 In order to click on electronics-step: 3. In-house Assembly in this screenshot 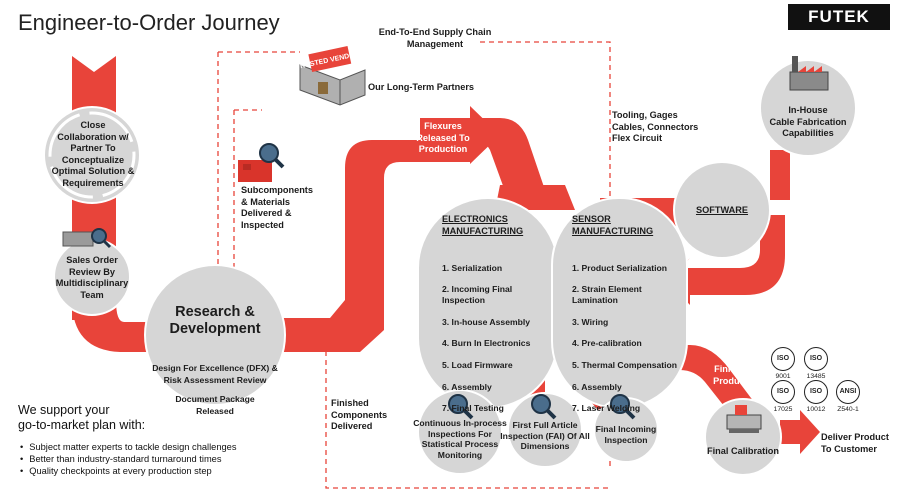, I will do `click(486, 321)`.